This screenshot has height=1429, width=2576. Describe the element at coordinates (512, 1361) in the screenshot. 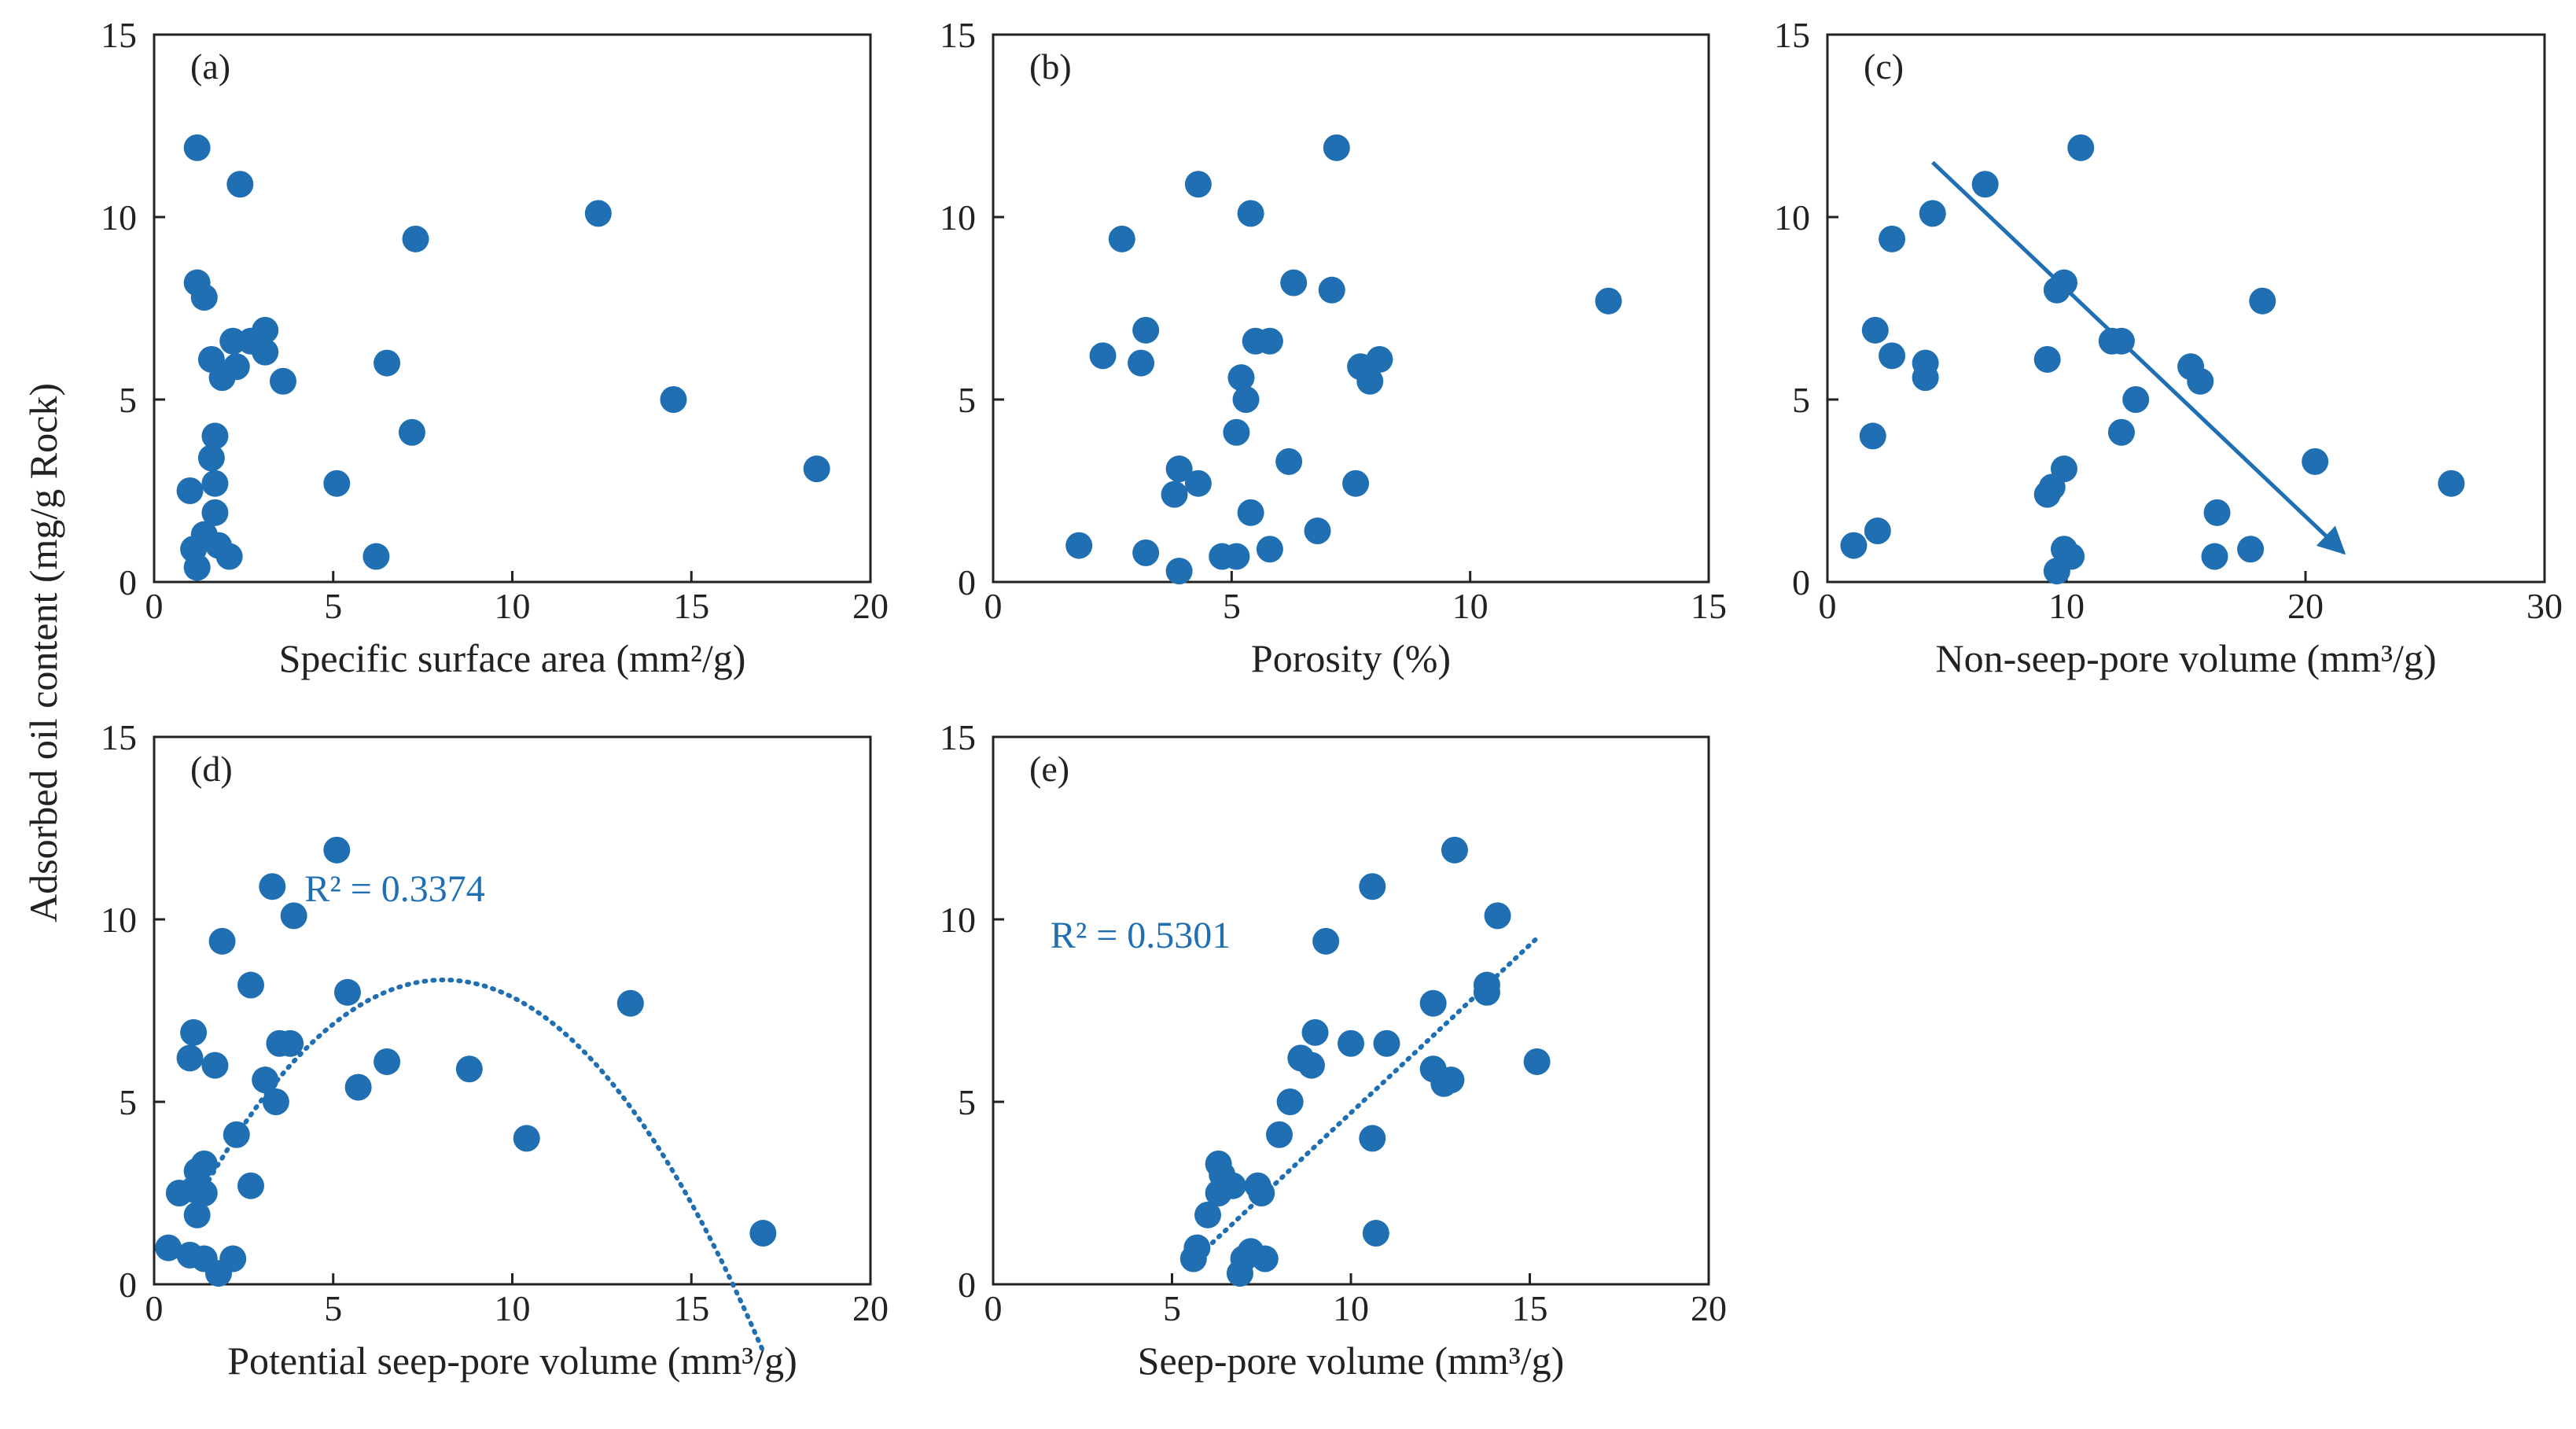

I see `panel-d-x-axis-label: Potential seep-pore volume (mm³/g)` at that location.